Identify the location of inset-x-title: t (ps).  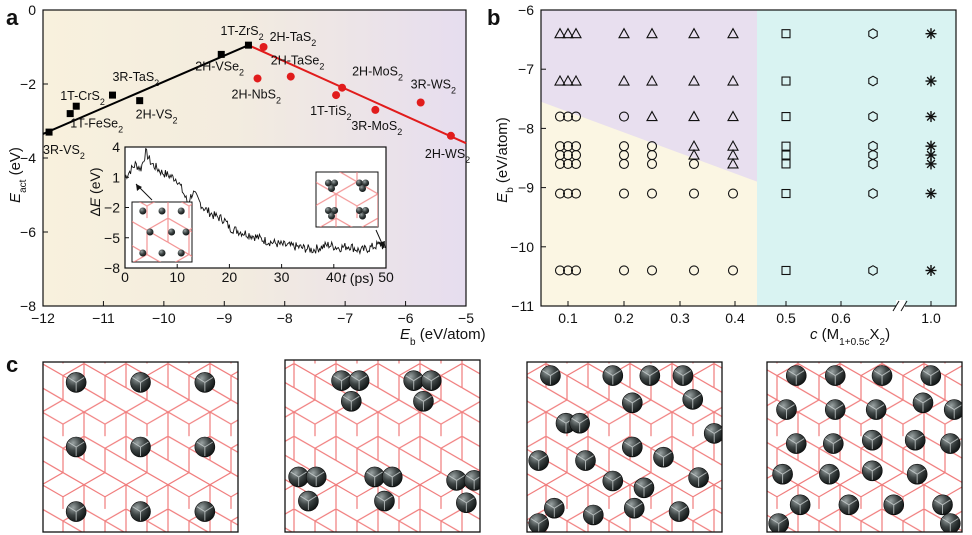
(358, 278).